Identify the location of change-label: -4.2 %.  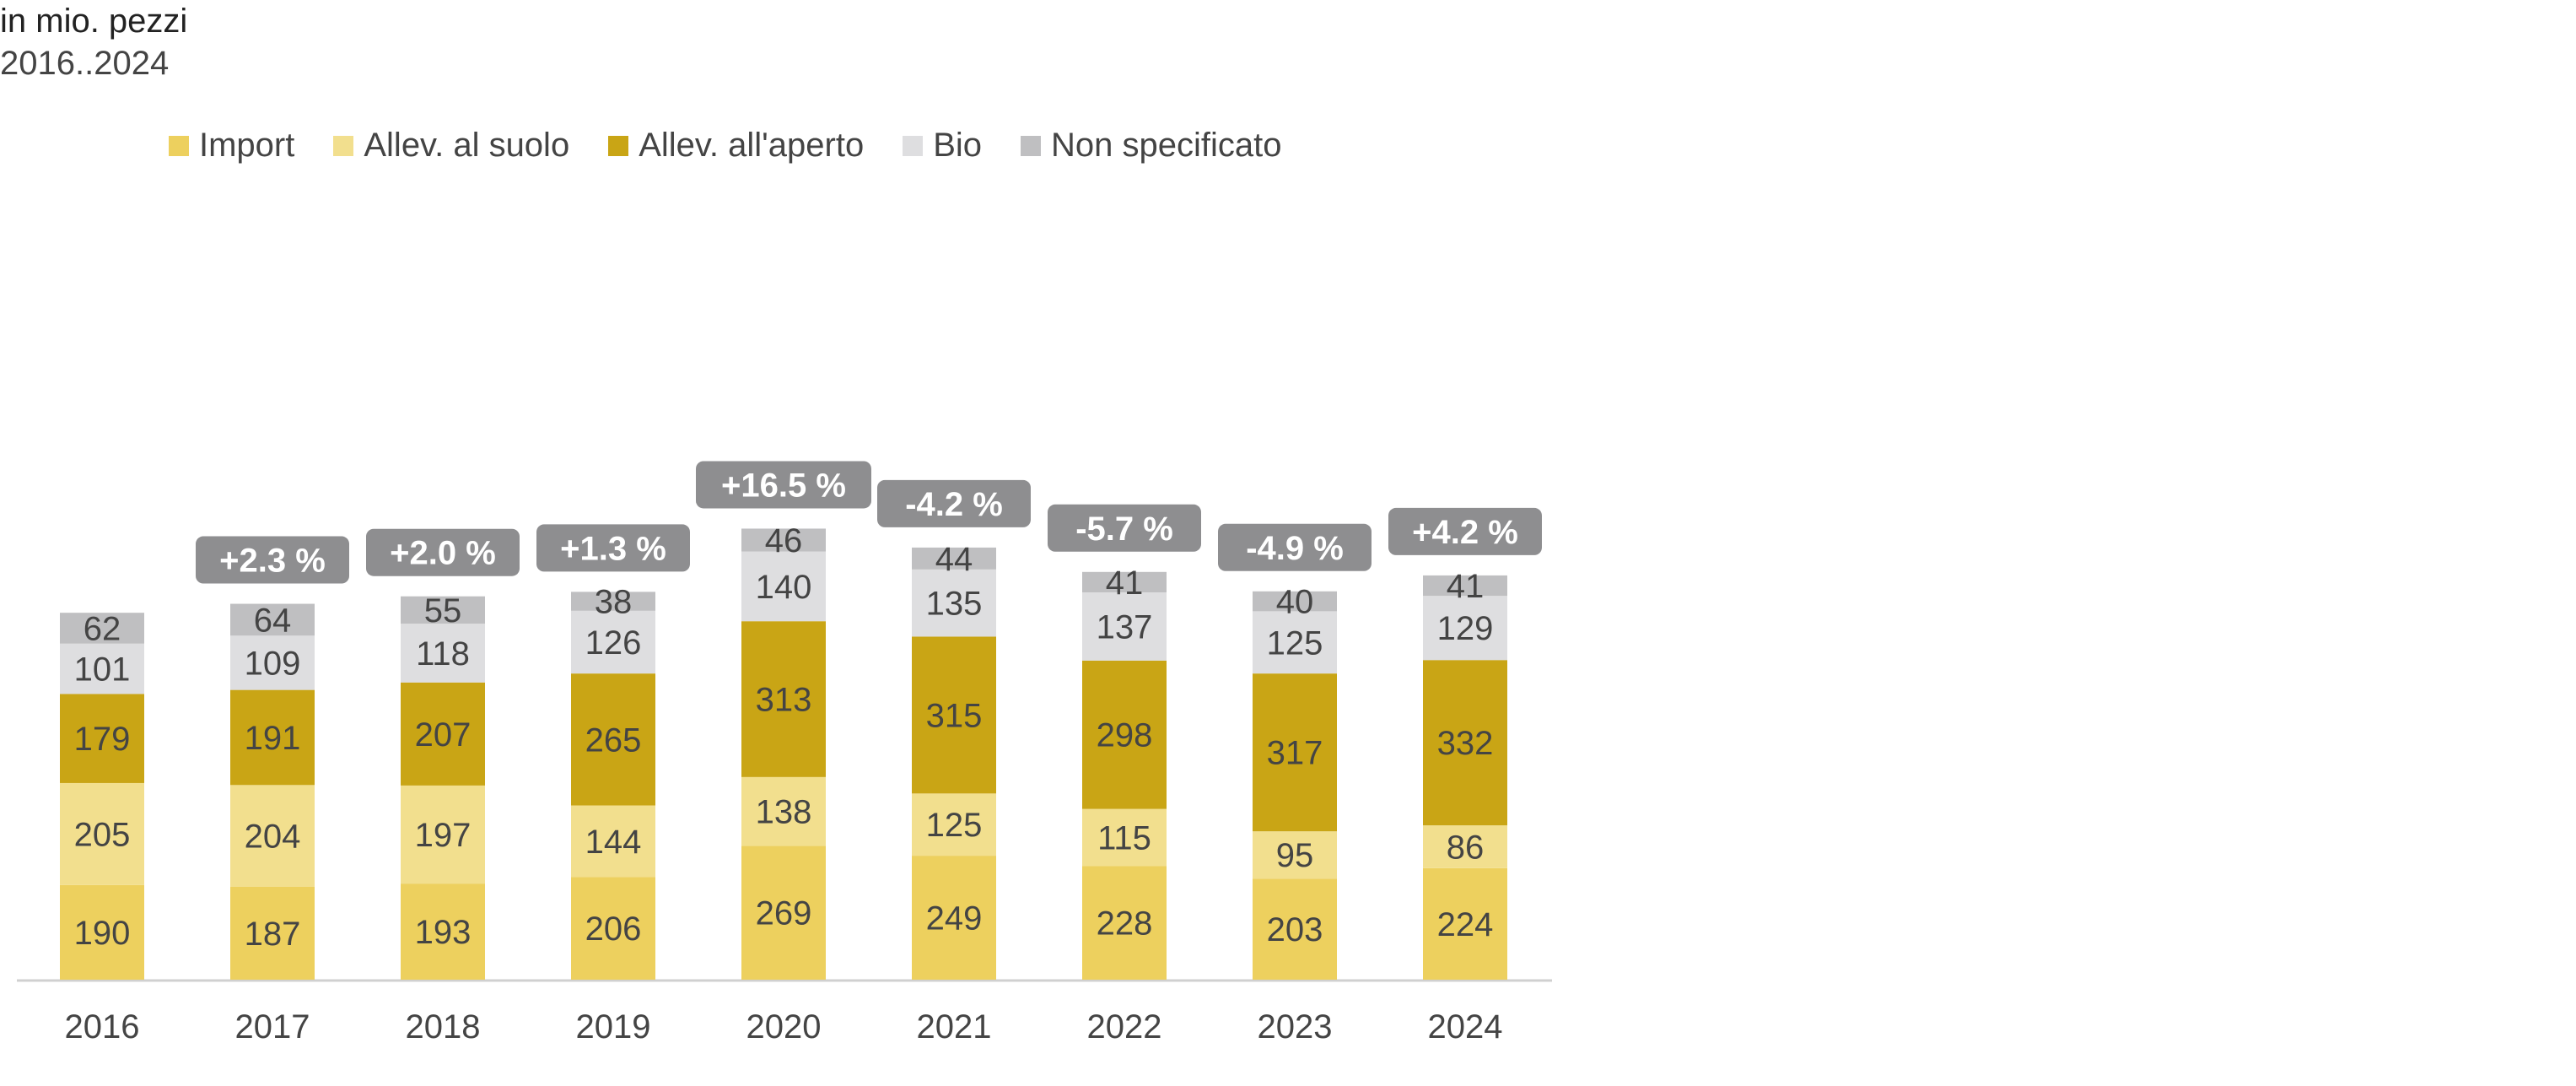
(954, 504).